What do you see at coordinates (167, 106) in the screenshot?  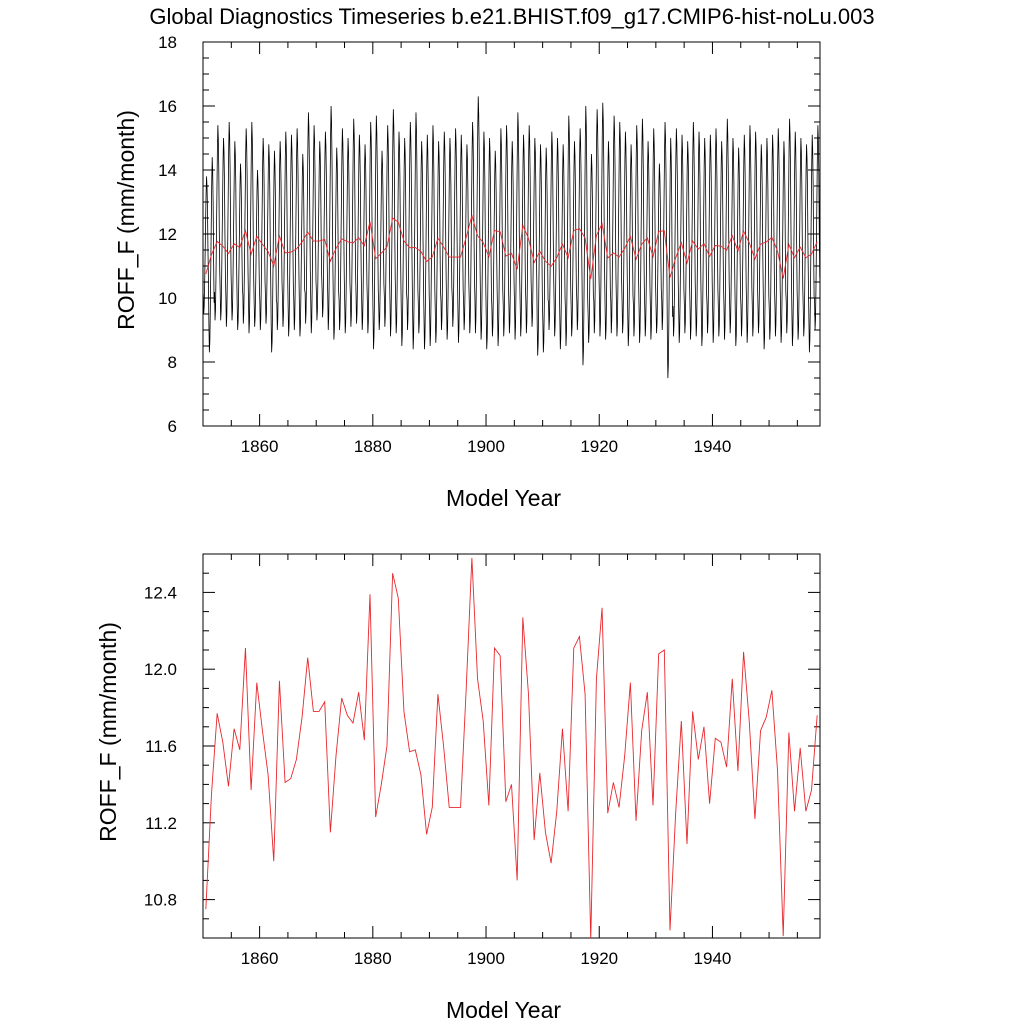 I see `y-tick-label: 16` at bounding box center [167, 106].